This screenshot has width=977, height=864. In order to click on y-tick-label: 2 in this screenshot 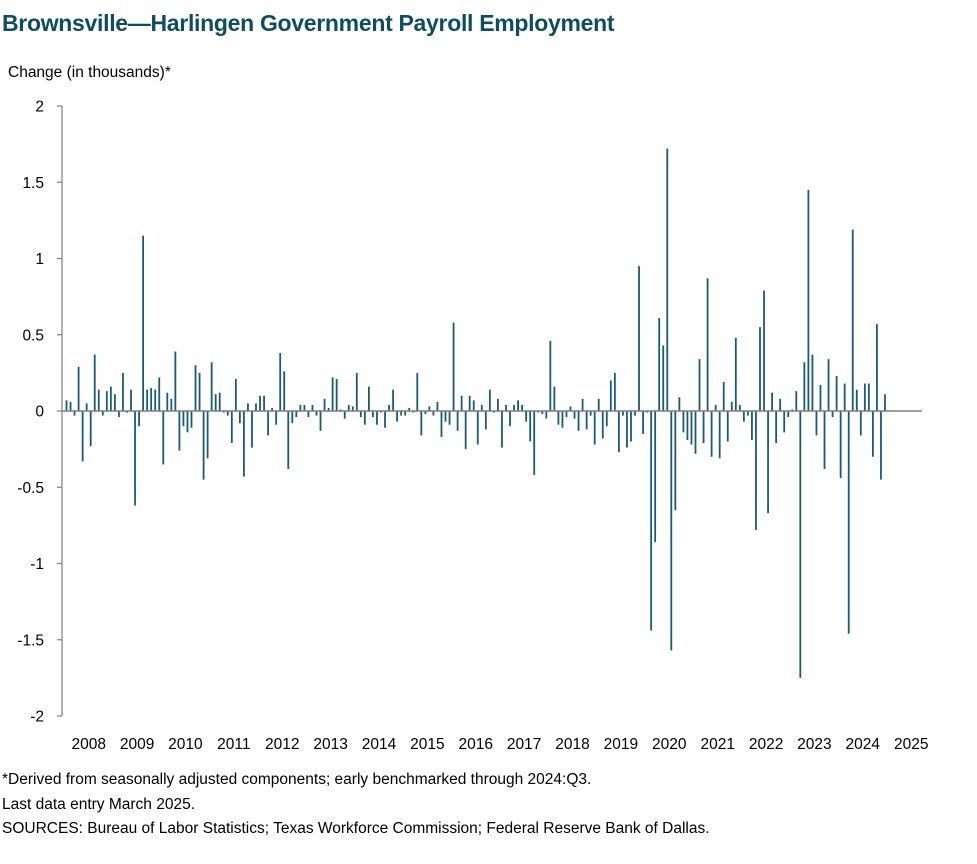, I will do `click(39, 107)`.